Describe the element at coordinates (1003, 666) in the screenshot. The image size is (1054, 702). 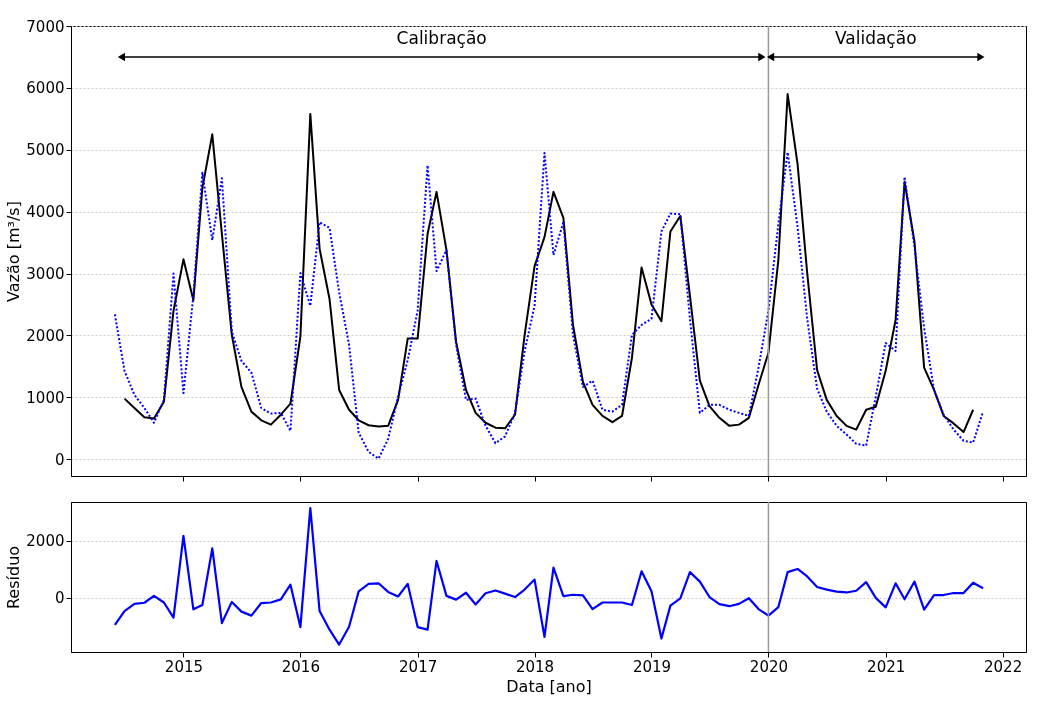
I see `x-tick-label: 2022` at that location.